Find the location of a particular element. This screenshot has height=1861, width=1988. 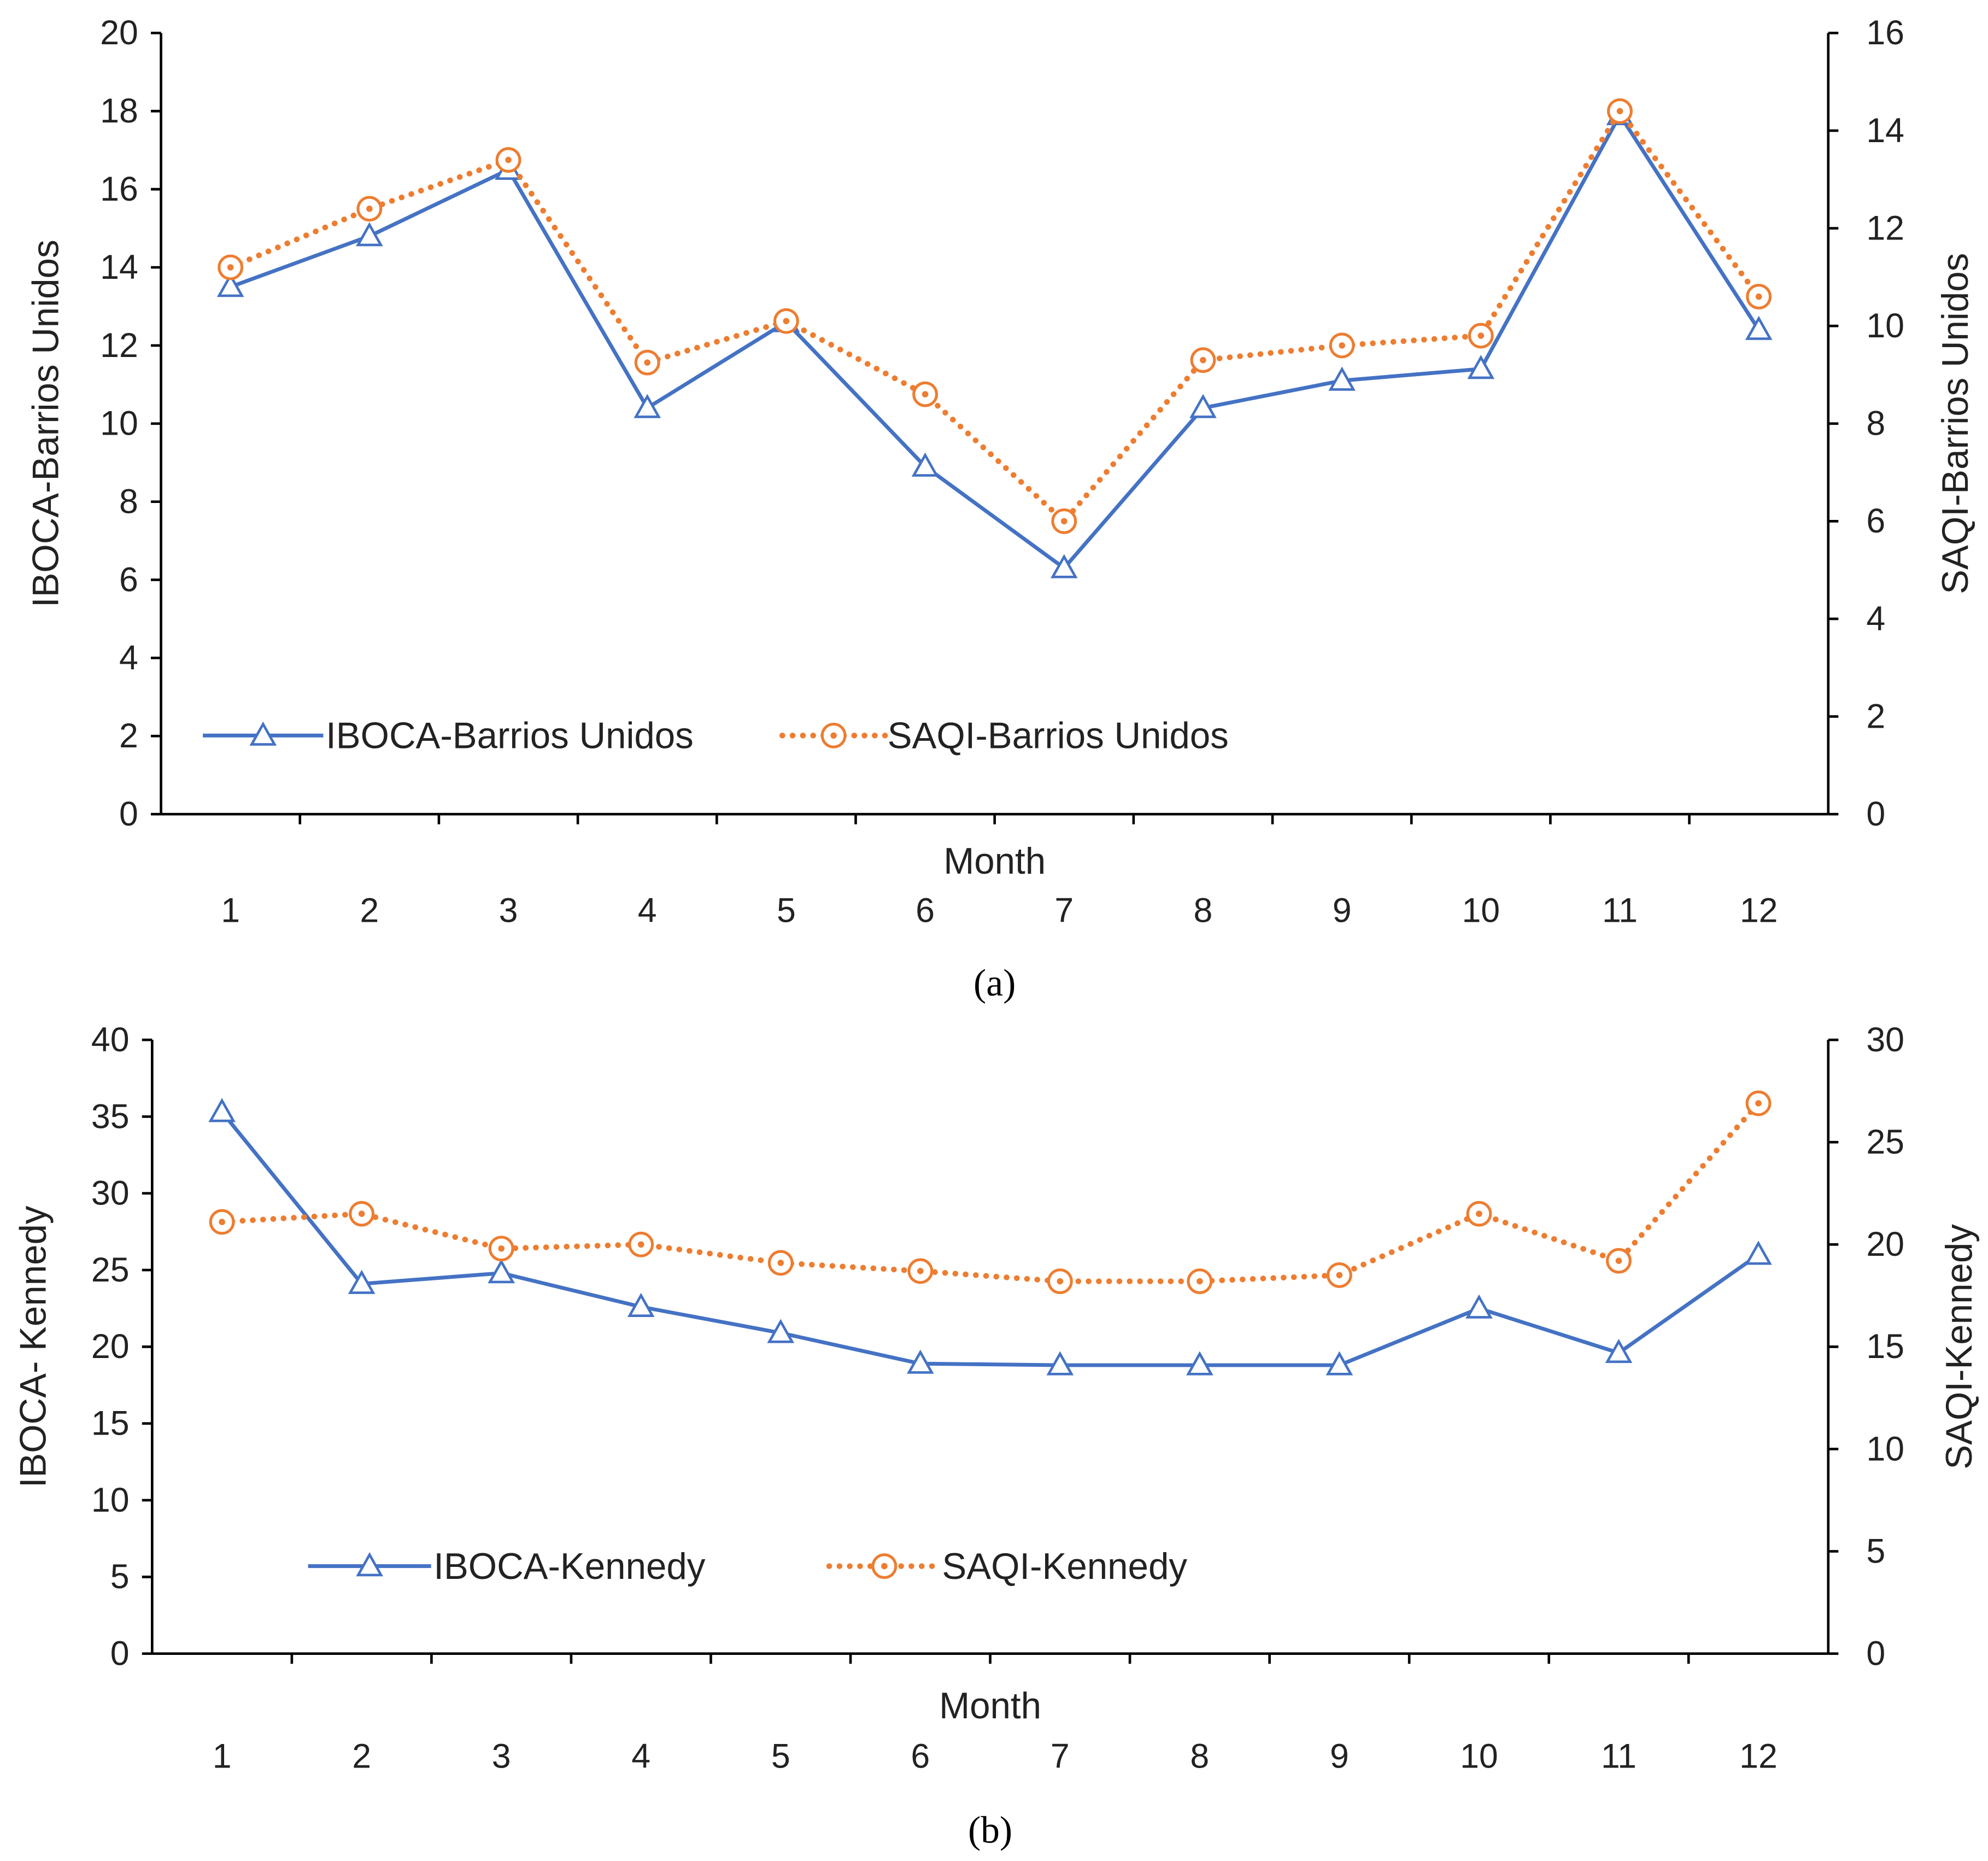

left-tick-label: 35 is located at coordinates (110, 1116).